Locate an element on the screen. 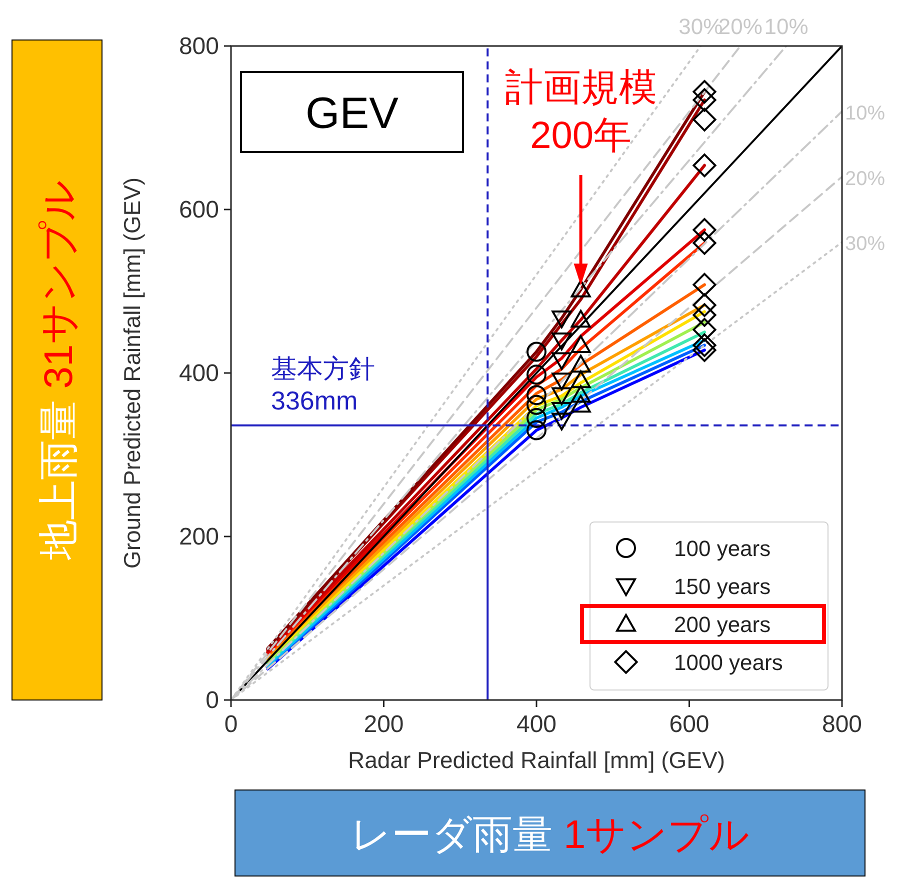 The image size is (897, 879). x-tick-label: 800 is located at coordinates (842, 724).